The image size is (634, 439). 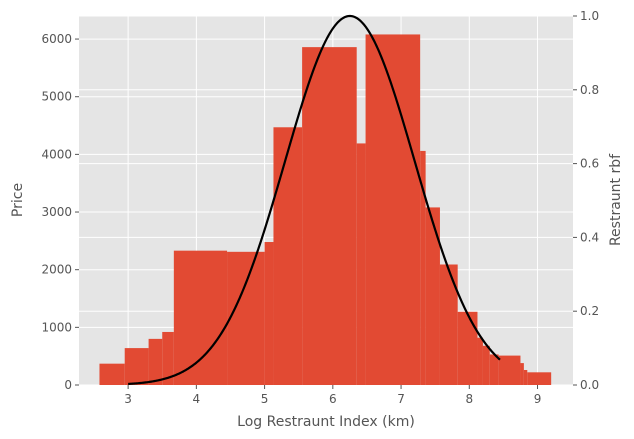 I want to click on x-tick-label: 9, so click(x=538, y=399).